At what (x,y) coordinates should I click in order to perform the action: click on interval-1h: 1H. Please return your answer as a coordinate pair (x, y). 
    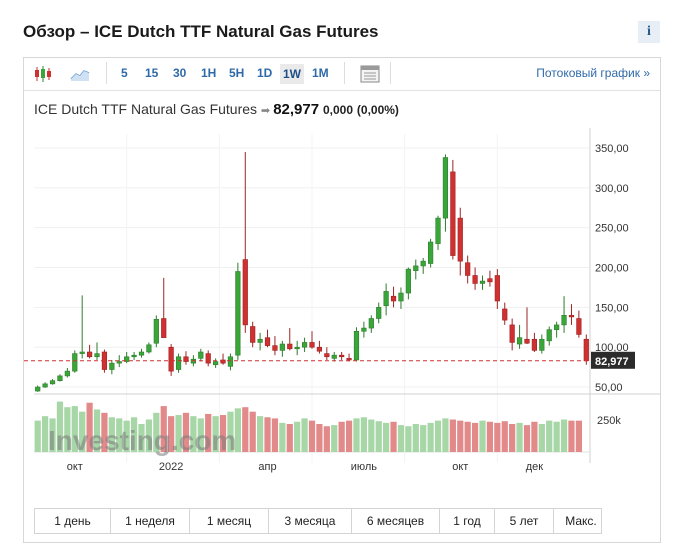
    Looking at the image, I should click on (209, 73).